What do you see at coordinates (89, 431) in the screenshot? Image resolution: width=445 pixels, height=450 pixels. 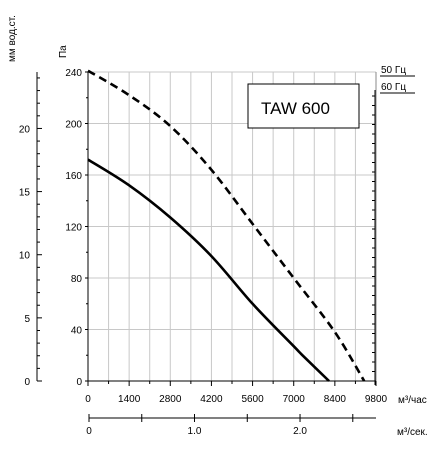 I see `sec-tick-label: 0` at bounding box center [89, 431].